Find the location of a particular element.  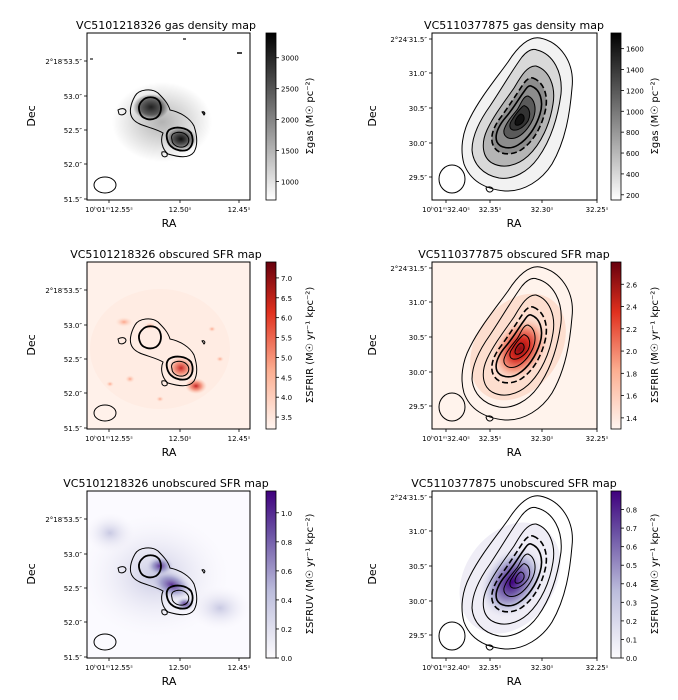

panel-obscured-right: VC5110377875 obscured SFR map is located at coordinates (514, 339).